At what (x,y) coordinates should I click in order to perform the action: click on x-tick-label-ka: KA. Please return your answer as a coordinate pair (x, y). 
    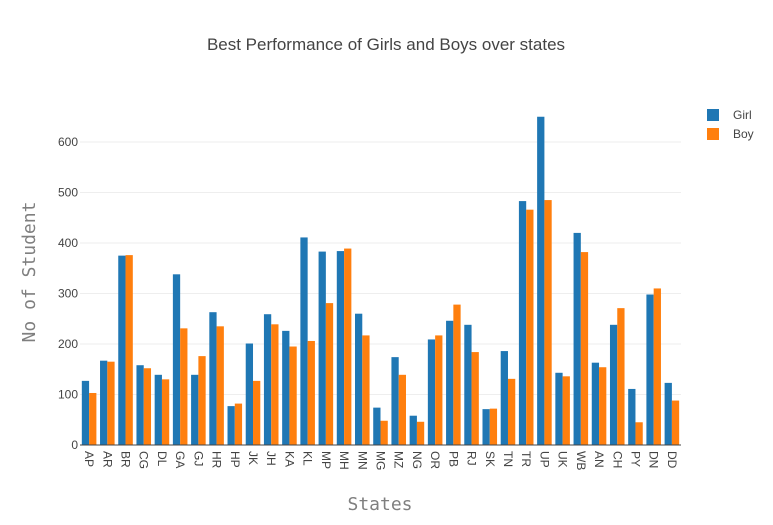
    Looking at the image, I should click on (289, 459).